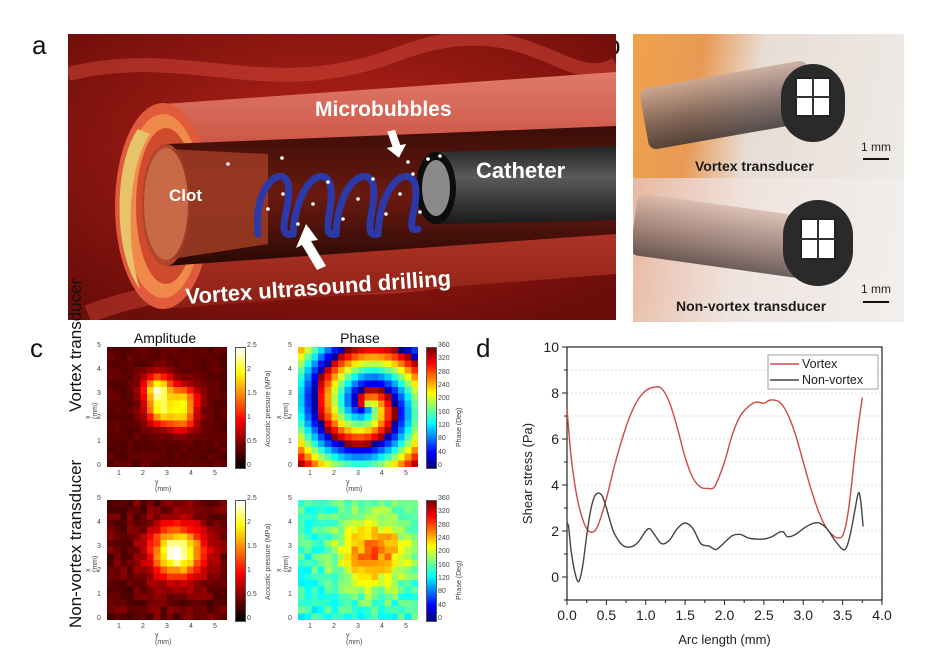 The width and height of the screenshot is (932, 656). What do you see at coordinates (217, 204) in the screenshot?
I see `clot` at bounding box center [217, 204].